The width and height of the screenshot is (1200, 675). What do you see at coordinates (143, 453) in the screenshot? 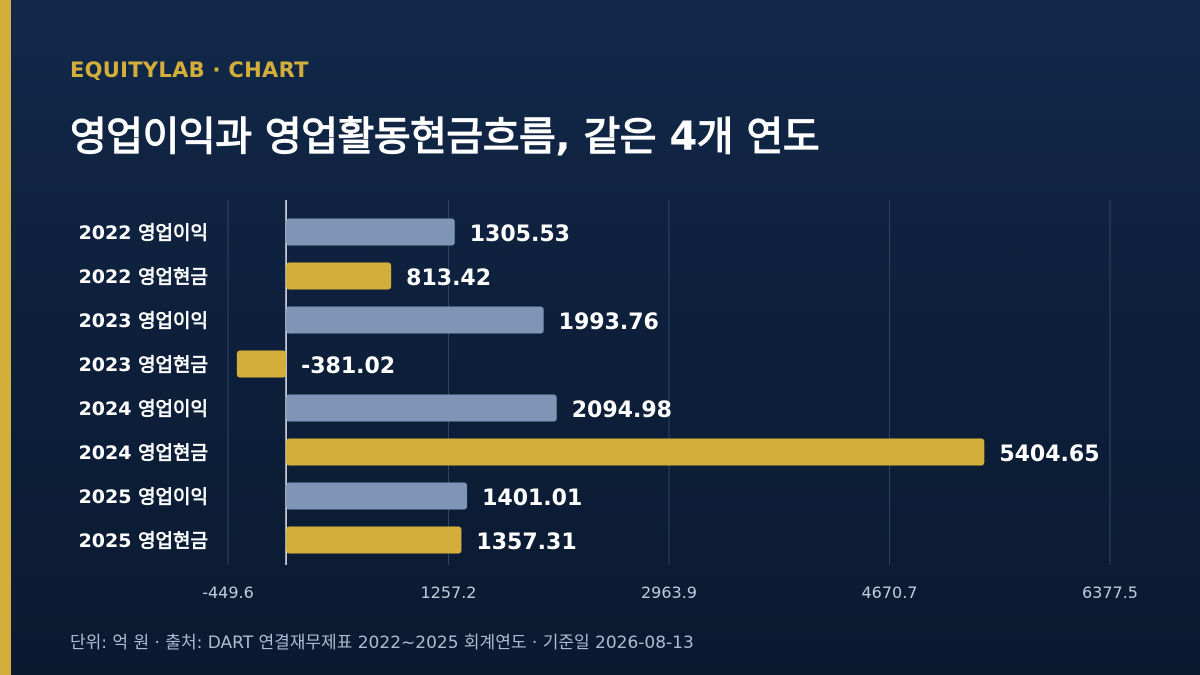
I see `category-label: 2024 영업현금` at bounding box center [143, 453].